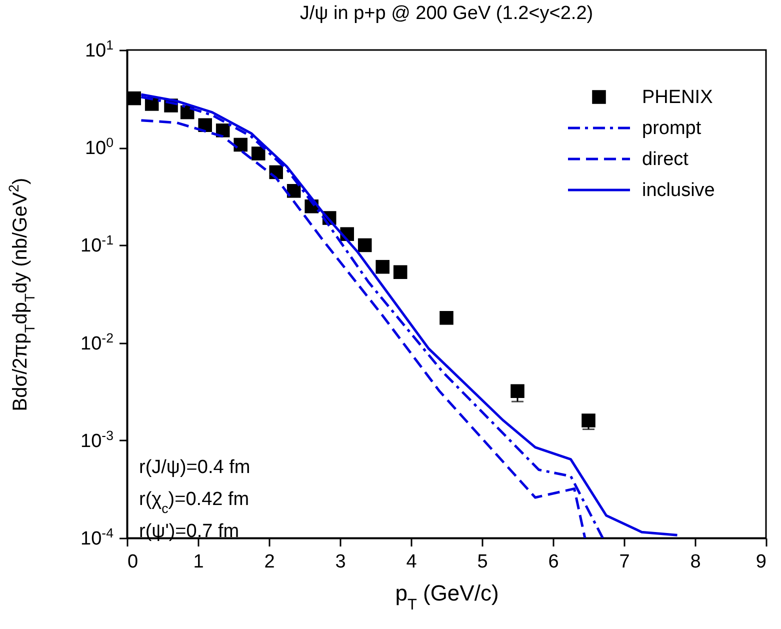 This screenshot has height=629, width=781. What do you see at coordinates (761, 562) in the screenshot?
I see `x-tick-label: 9` at bounding box center [761, 562].